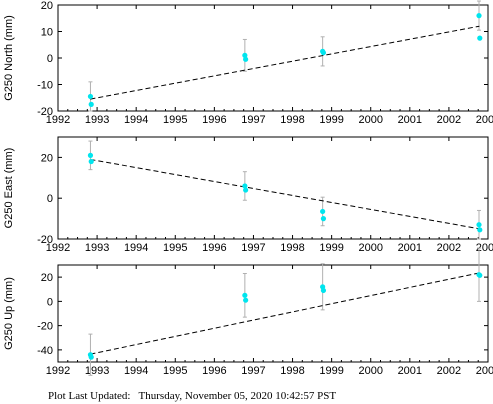  I want to click on y-tick-label: -10, so click(45, 86).